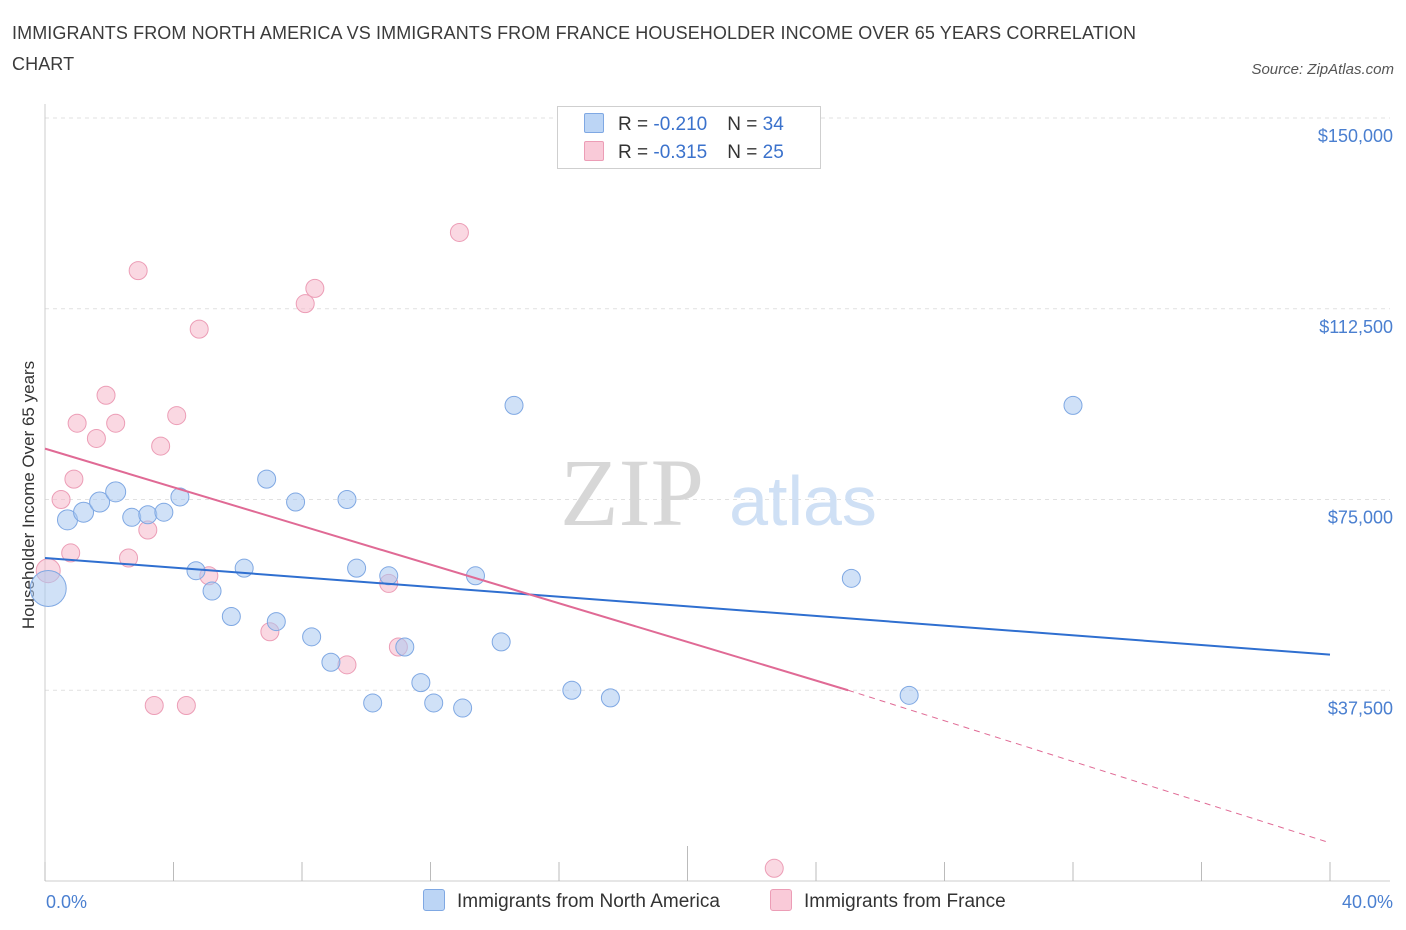  What do you see at coordinates (1360, 518) in the screenshot?
I see `y-tick-label: $75,000` at bounding box center [1360, 518].